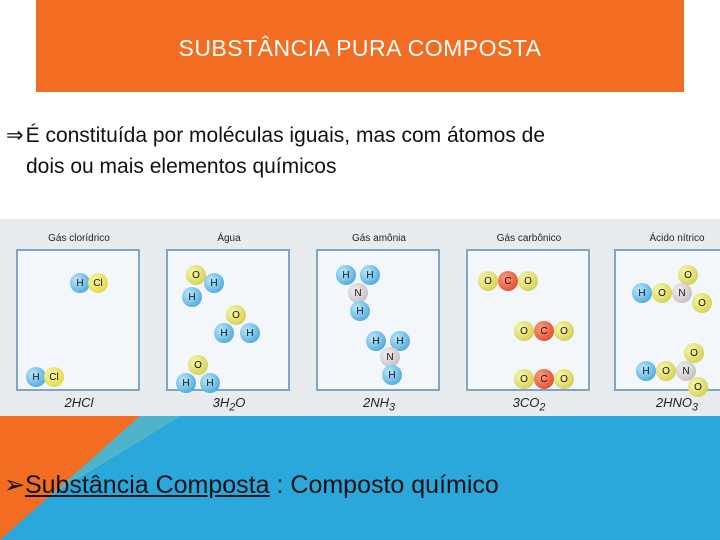  What do you see at coordinates (181, 166) in the screenshot?
I see `definition-line-2: dois ou mais elementos químicos` at bounding box center [181, 166].